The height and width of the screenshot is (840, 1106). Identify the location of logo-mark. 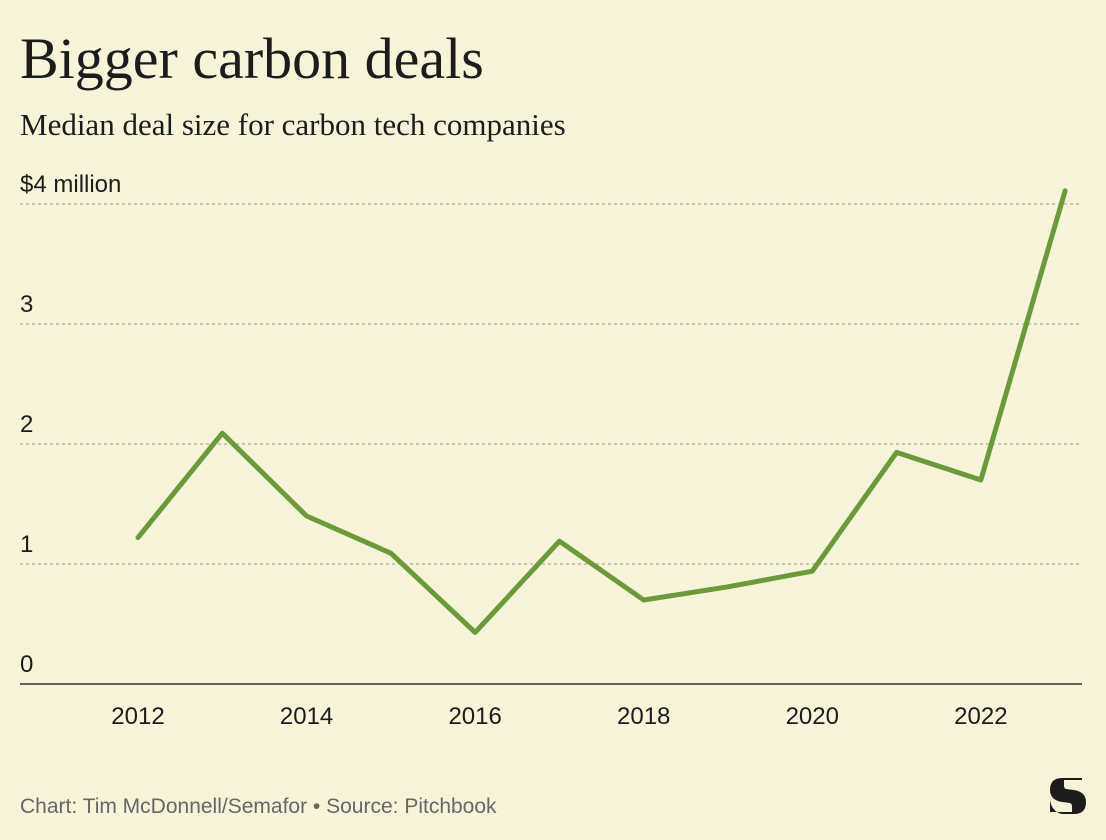
(1068, 796).